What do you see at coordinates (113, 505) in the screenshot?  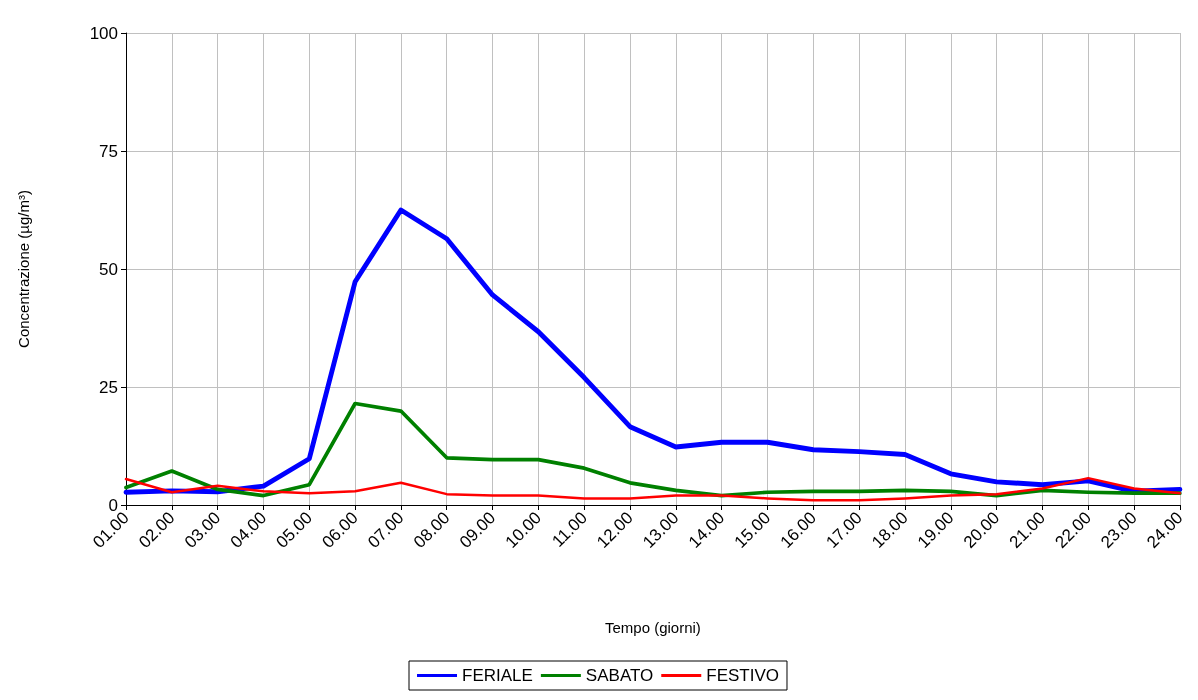 I see `y-tick-label: 0` at bounding box center [113, 505].